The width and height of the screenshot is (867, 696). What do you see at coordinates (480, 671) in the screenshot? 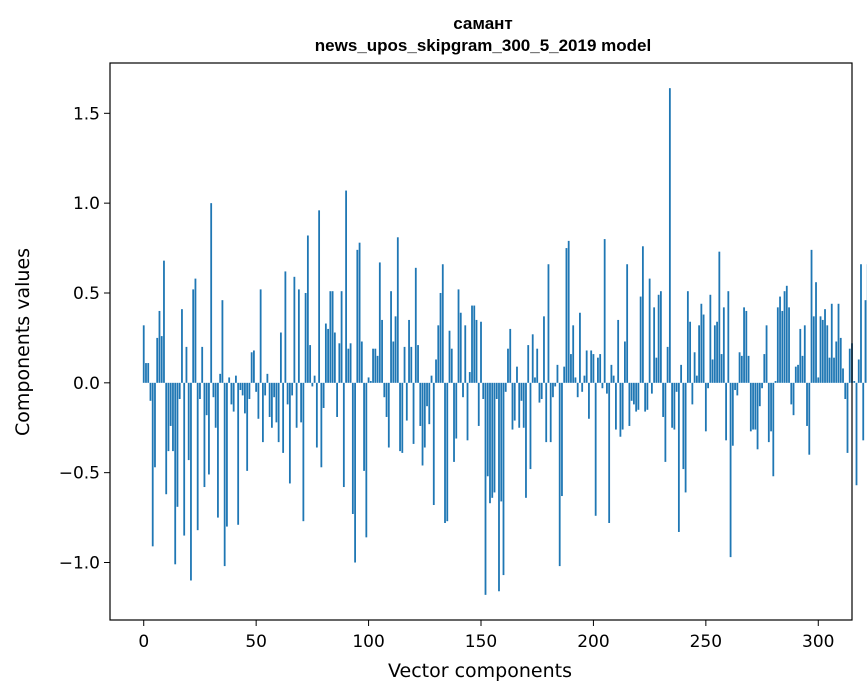
I see `x-axis-label: Vector components` at bounding box center [480, 671].